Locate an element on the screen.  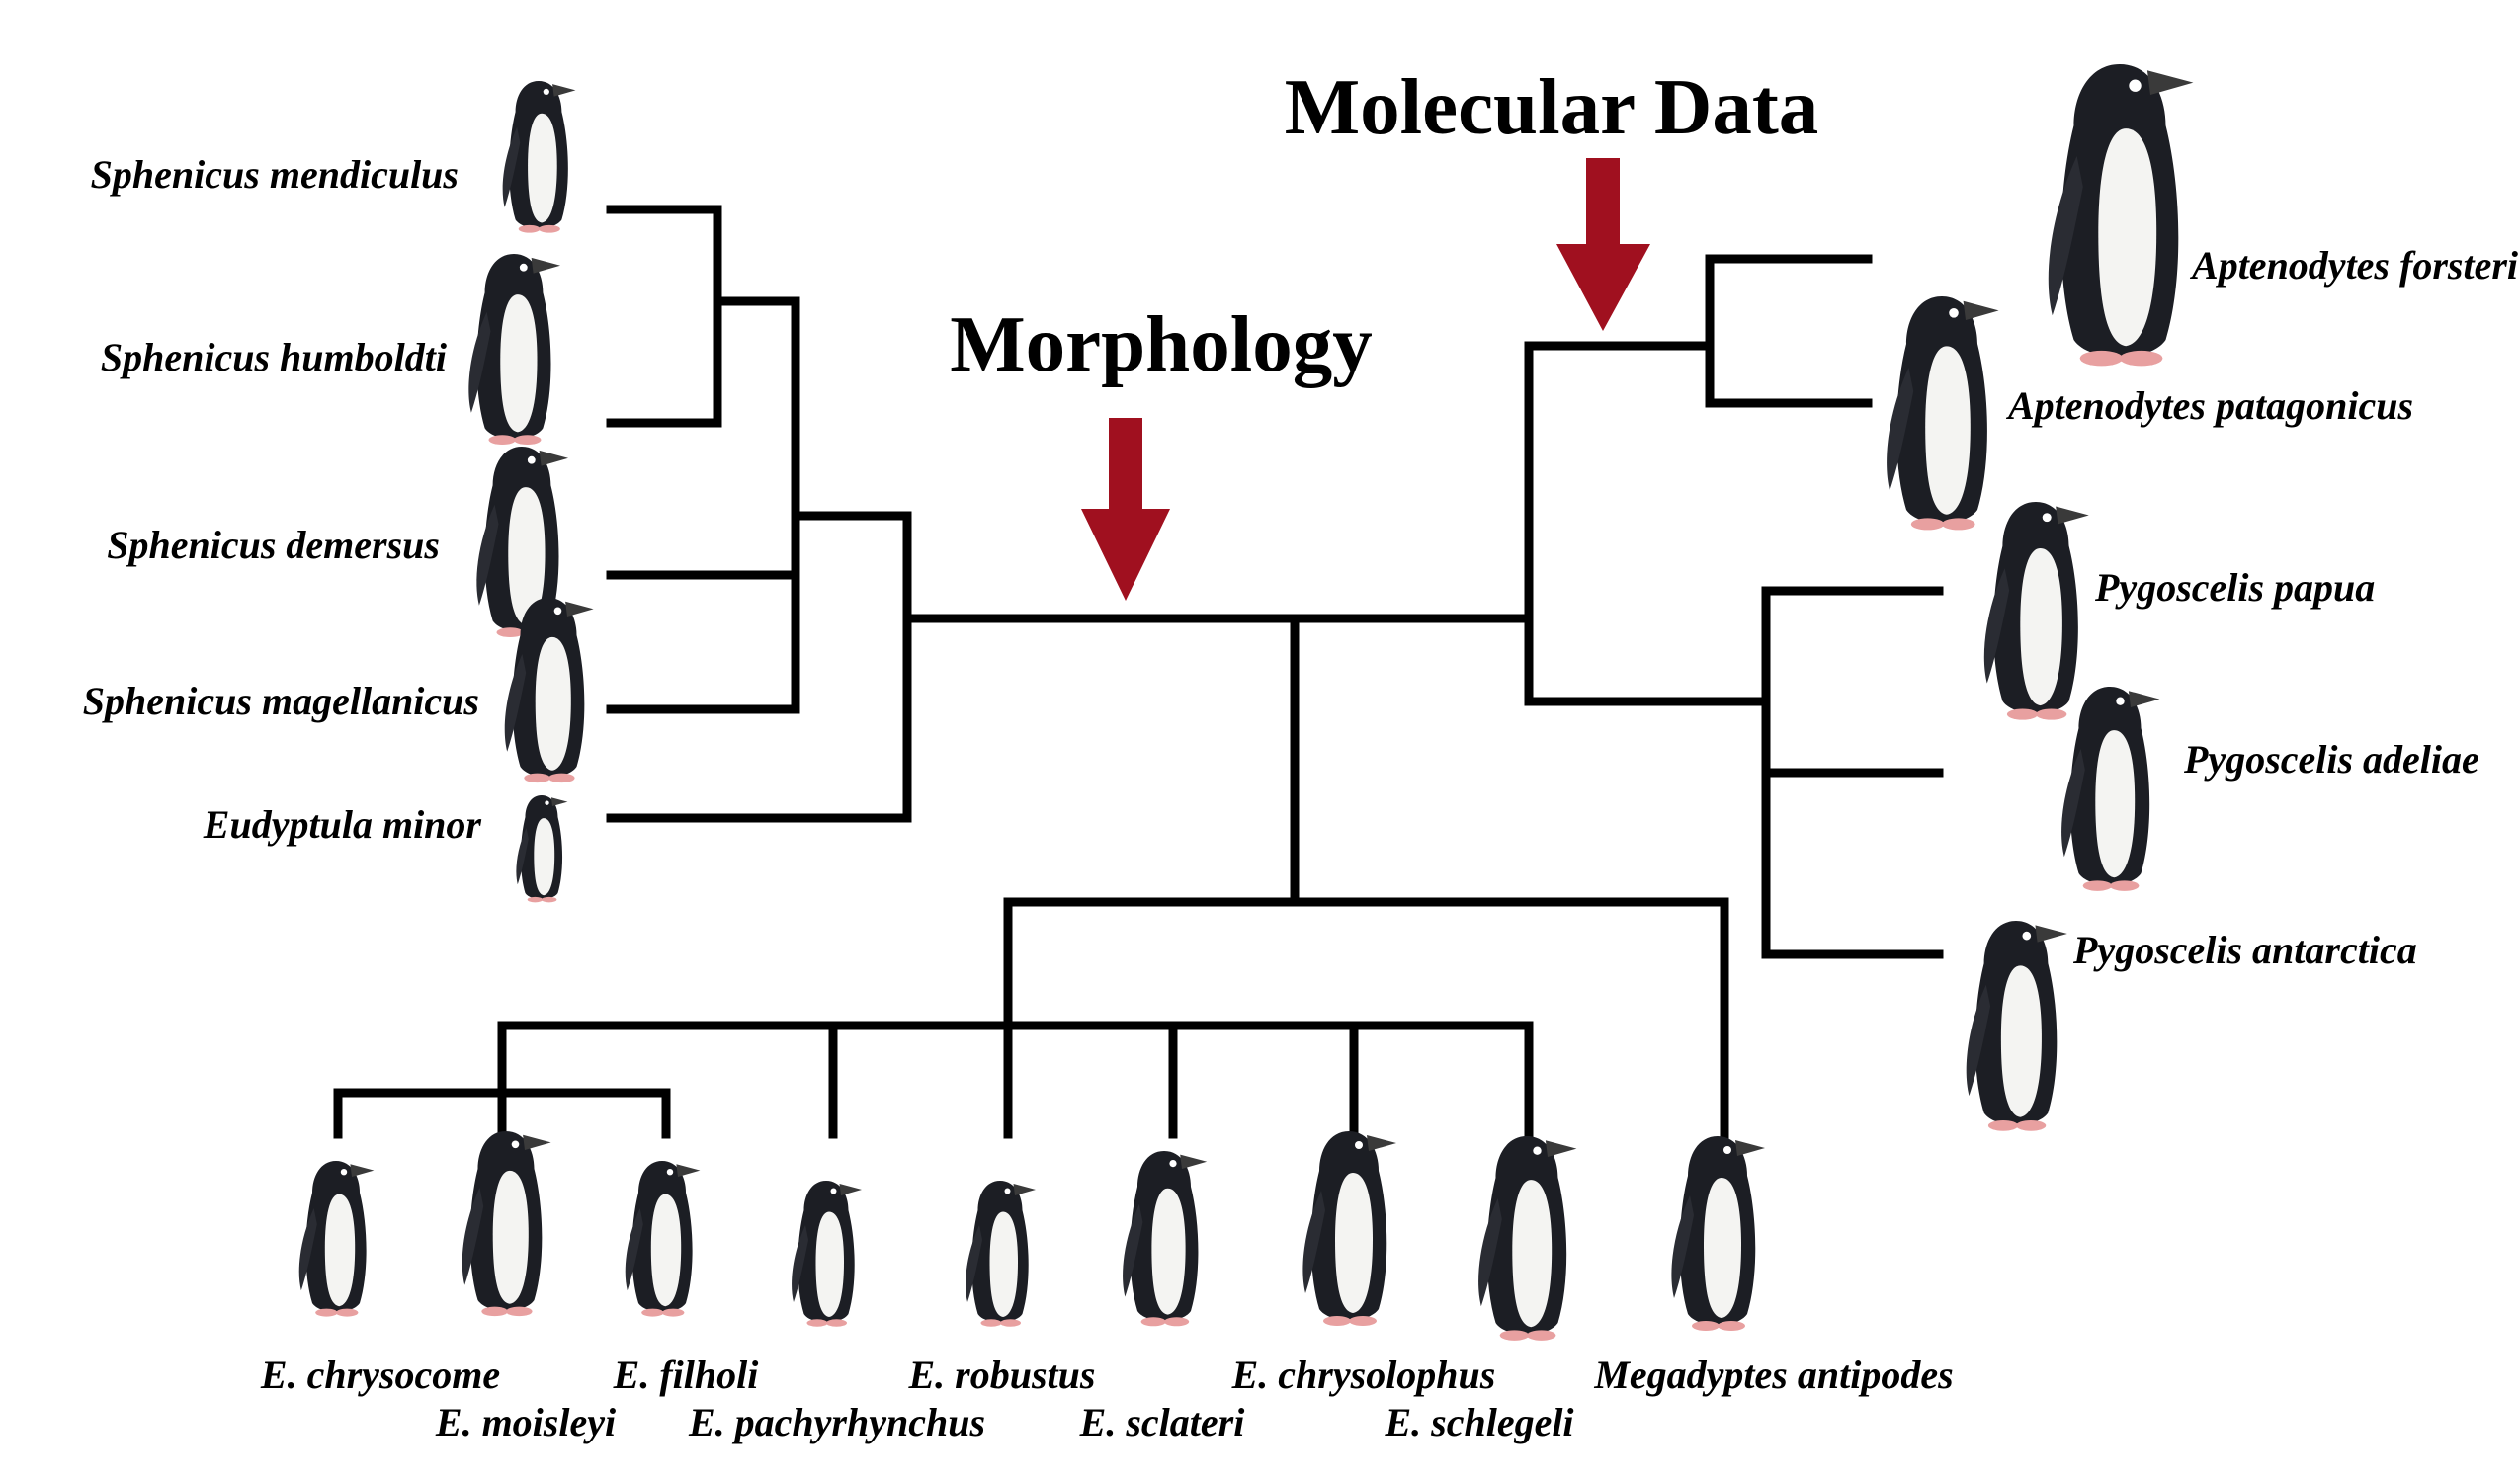
label-megadyptes-antipodes: Megadyptes antipodes is located at coordinates (1773, 1375).